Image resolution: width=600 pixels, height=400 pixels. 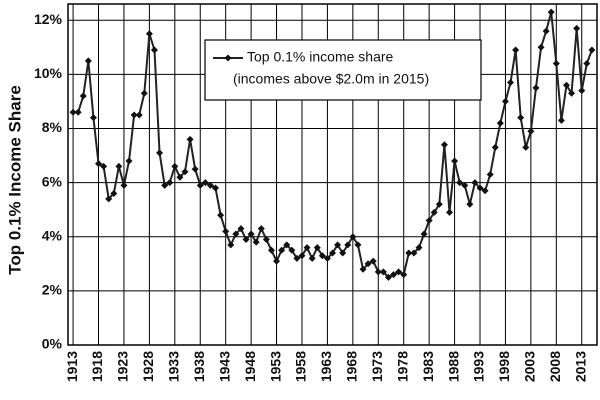 I want to click on y-tick-label: 10%, so click(x=48, y=73).